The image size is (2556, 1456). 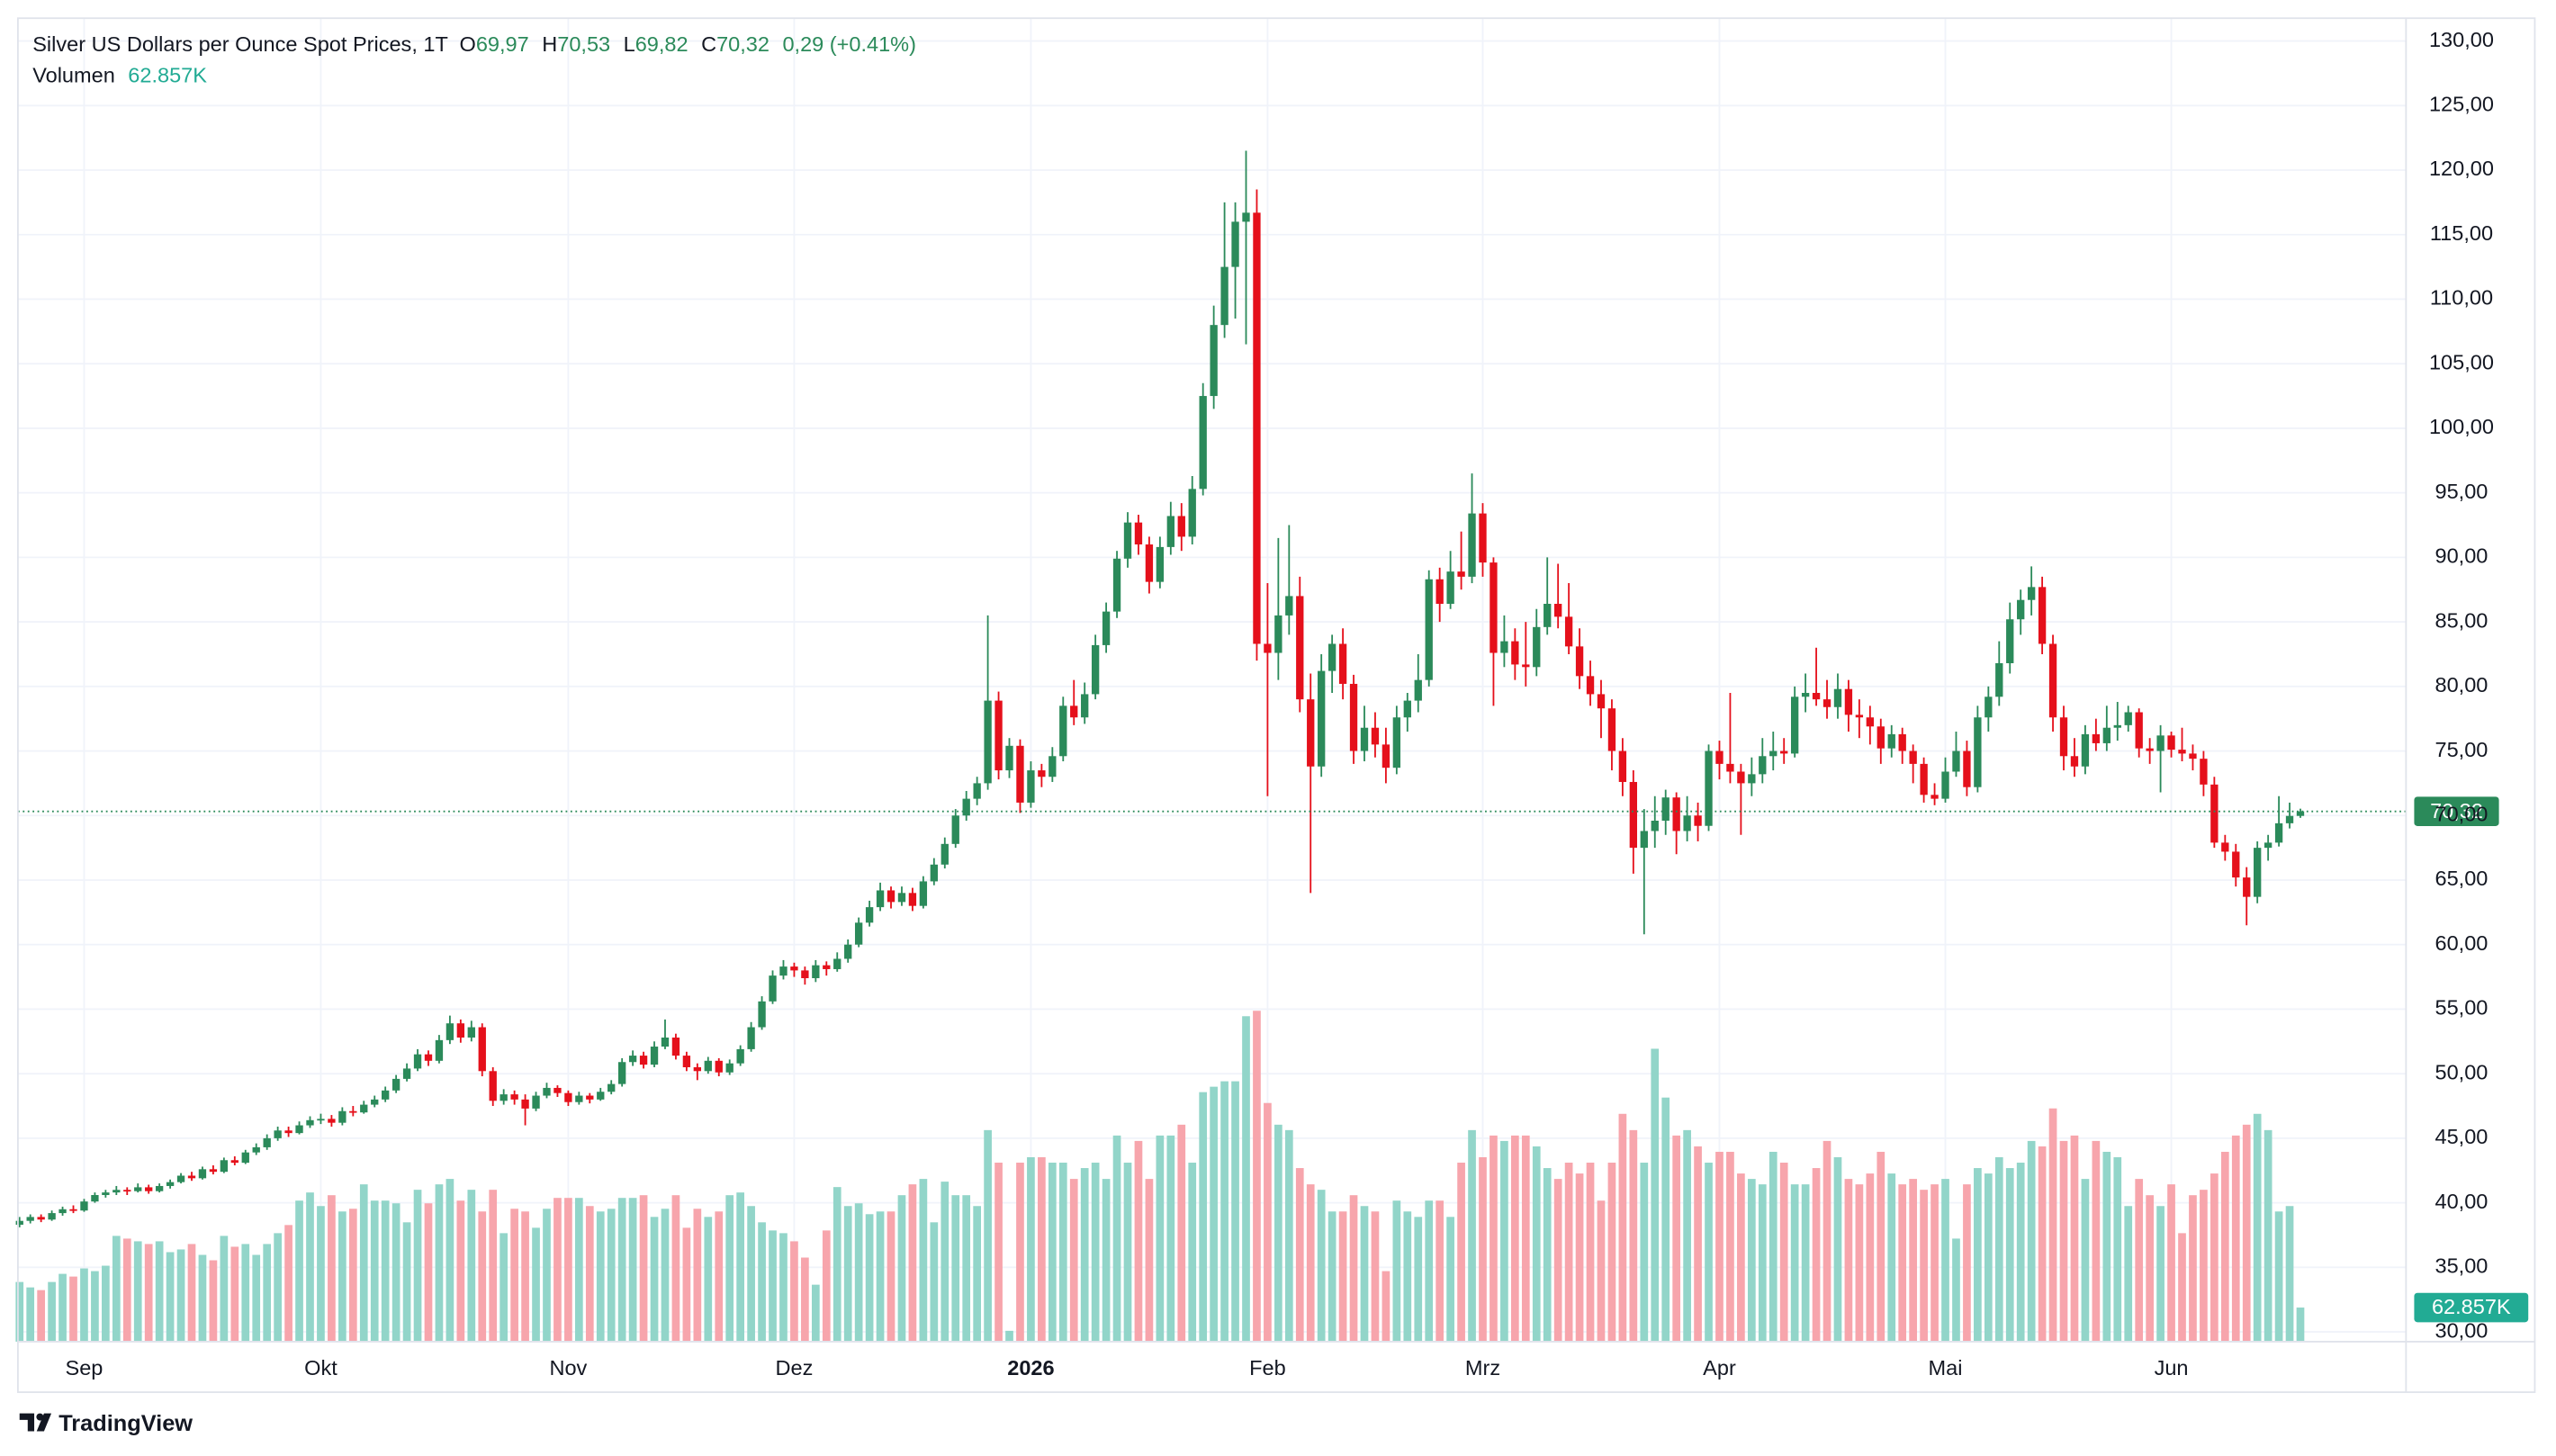 I want to click on y-tick-label: 105,00, so click(x=2461, y=361).